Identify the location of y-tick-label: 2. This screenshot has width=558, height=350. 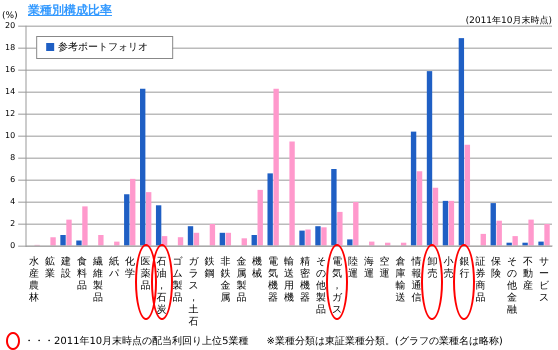
(13, 223).